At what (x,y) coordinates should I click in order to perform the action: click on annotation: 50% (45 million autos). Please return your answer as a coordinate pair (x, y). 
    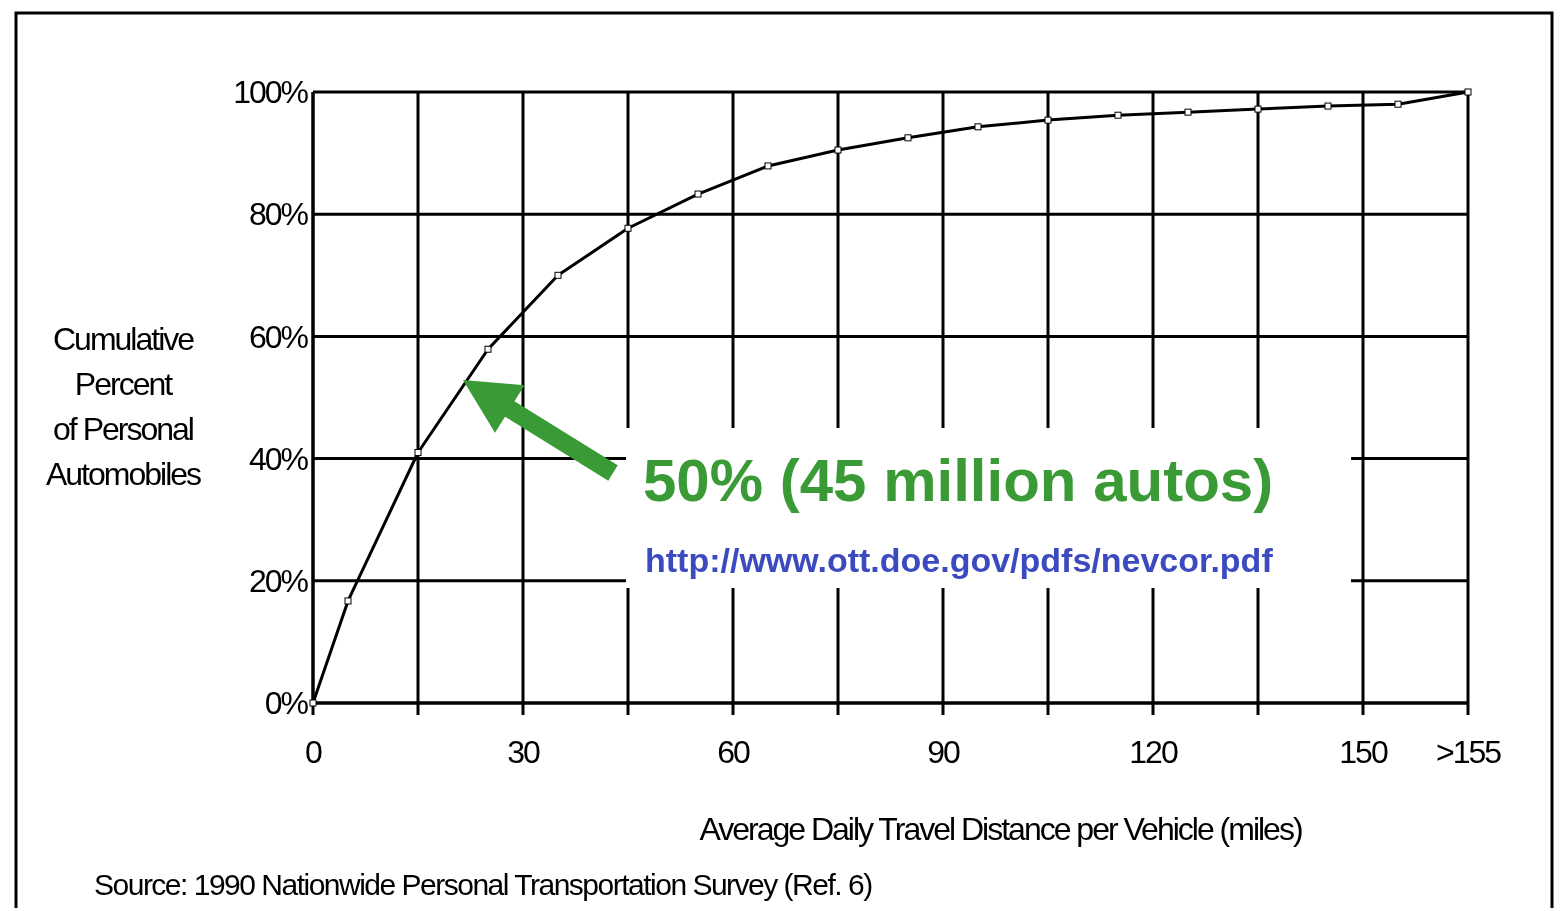
    Looking at the image, I should click on (958, 480).